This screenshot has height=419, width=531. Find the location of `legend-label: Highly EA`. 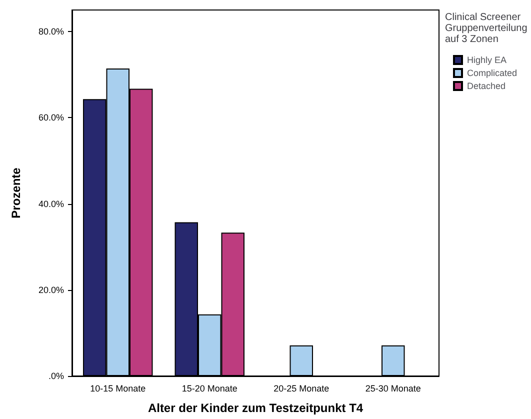

legend-label: Highly EA is located at coordinates (487, 60).